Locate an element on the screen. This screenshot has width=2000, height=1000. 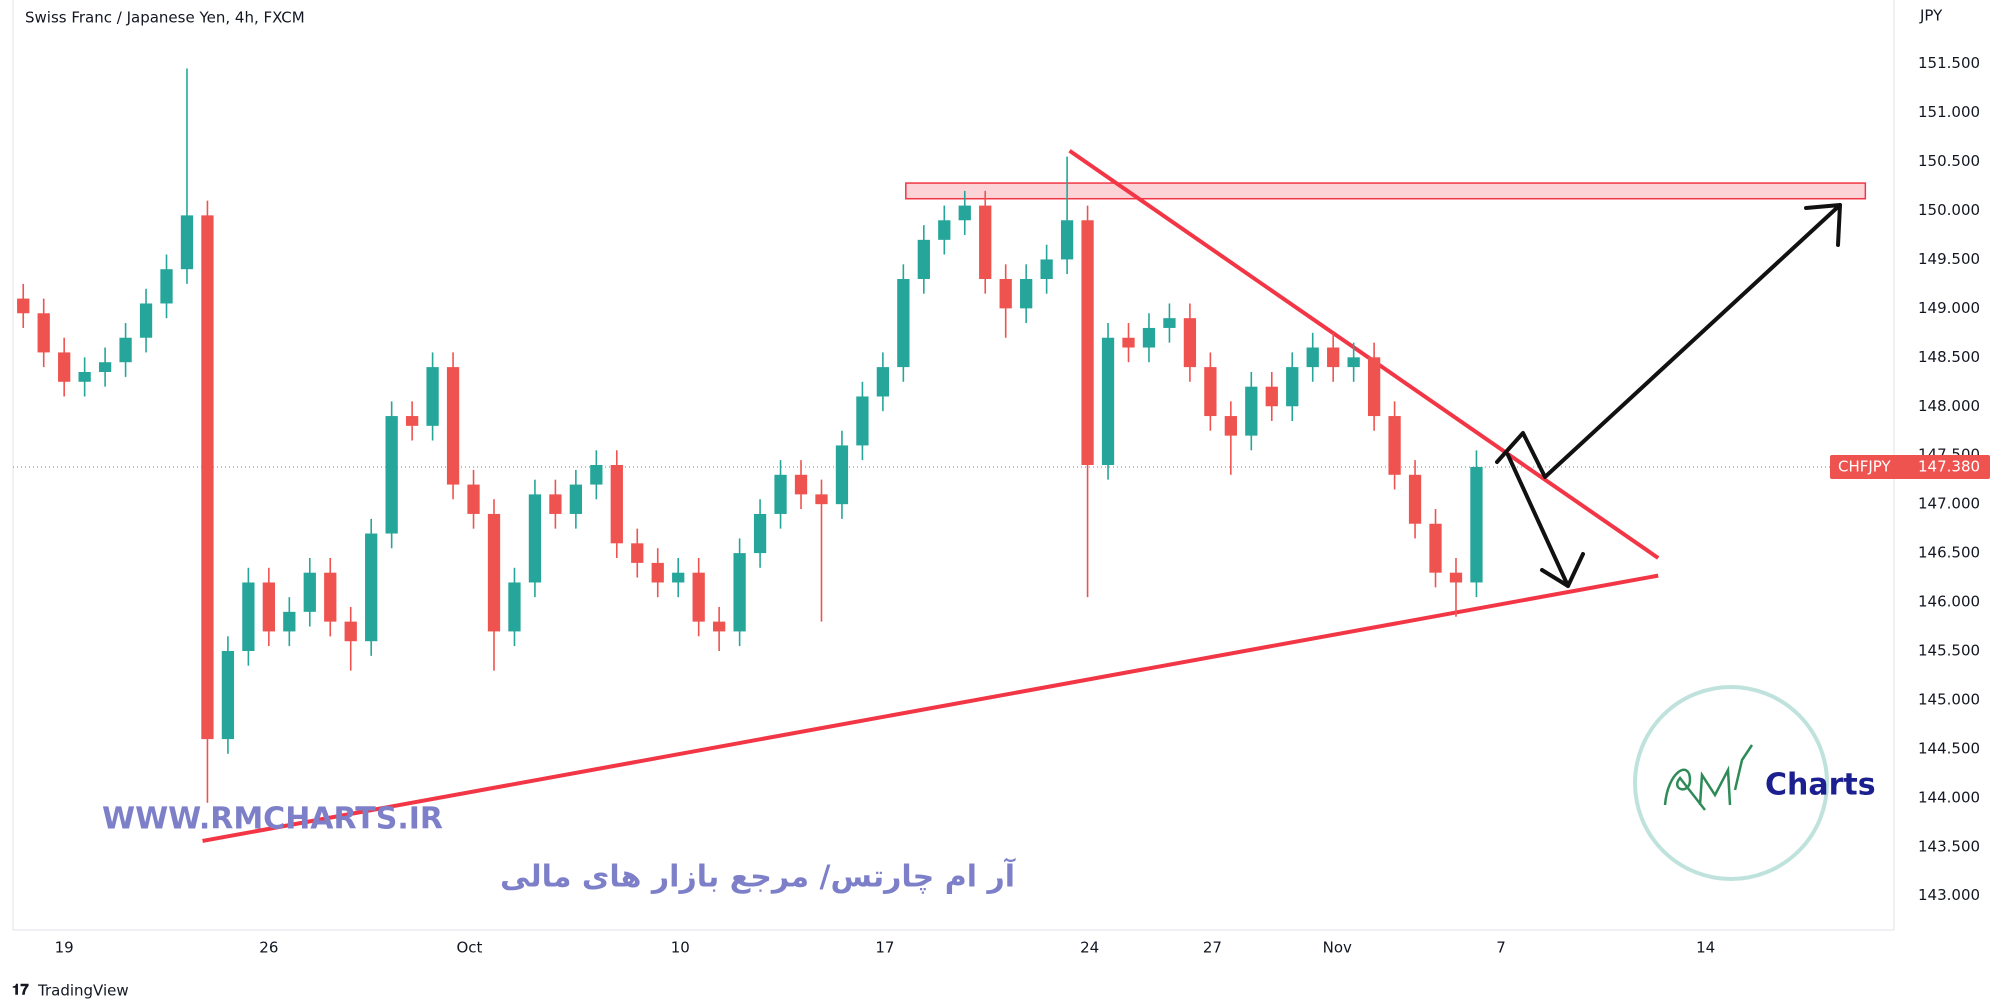
y-tick-label: 150.500 is located at coordinates (1949, 161).